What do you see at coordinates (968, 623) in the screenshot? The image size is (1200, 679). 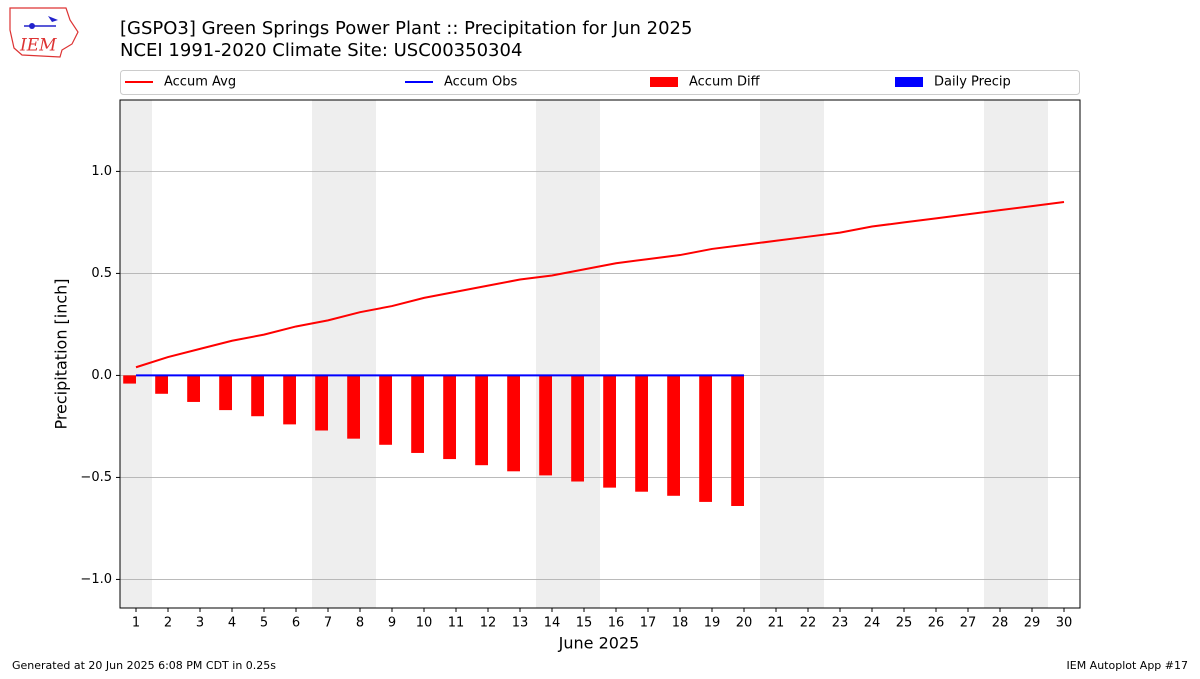 I see `x-tick-label: 27` at bounding box center [968, 623].